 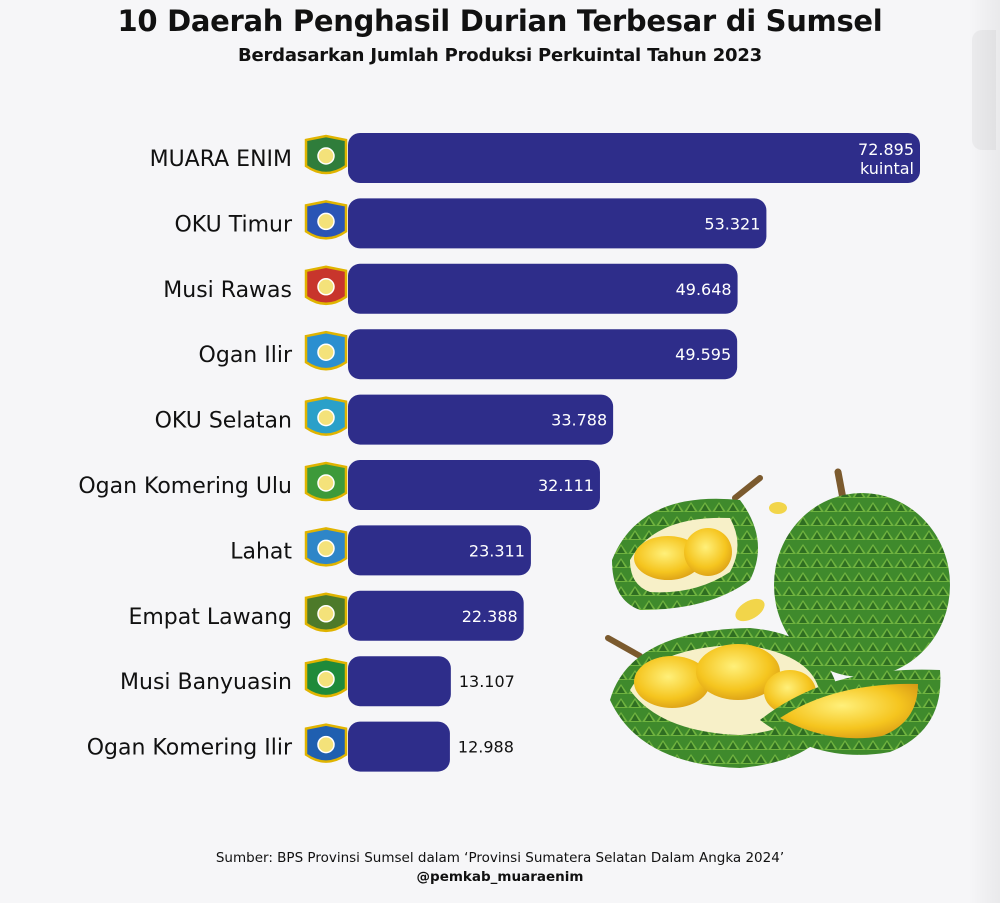 I want to click on category-label: Musi Banyuasin, so click(x=206, y=682).